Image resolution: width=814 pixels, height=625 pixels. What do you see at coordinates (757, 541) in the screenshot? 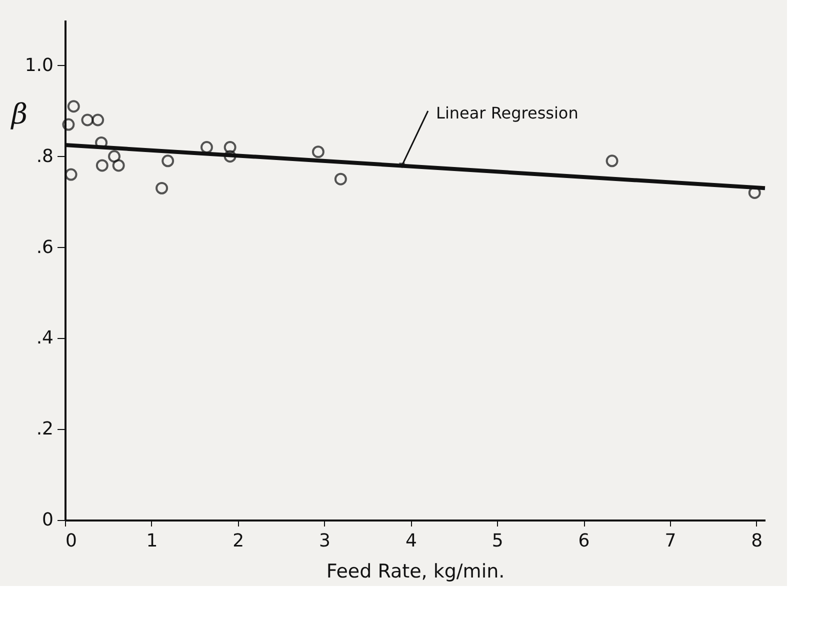
I see `x-tick-label: 8` at bounding box center [757, 541].